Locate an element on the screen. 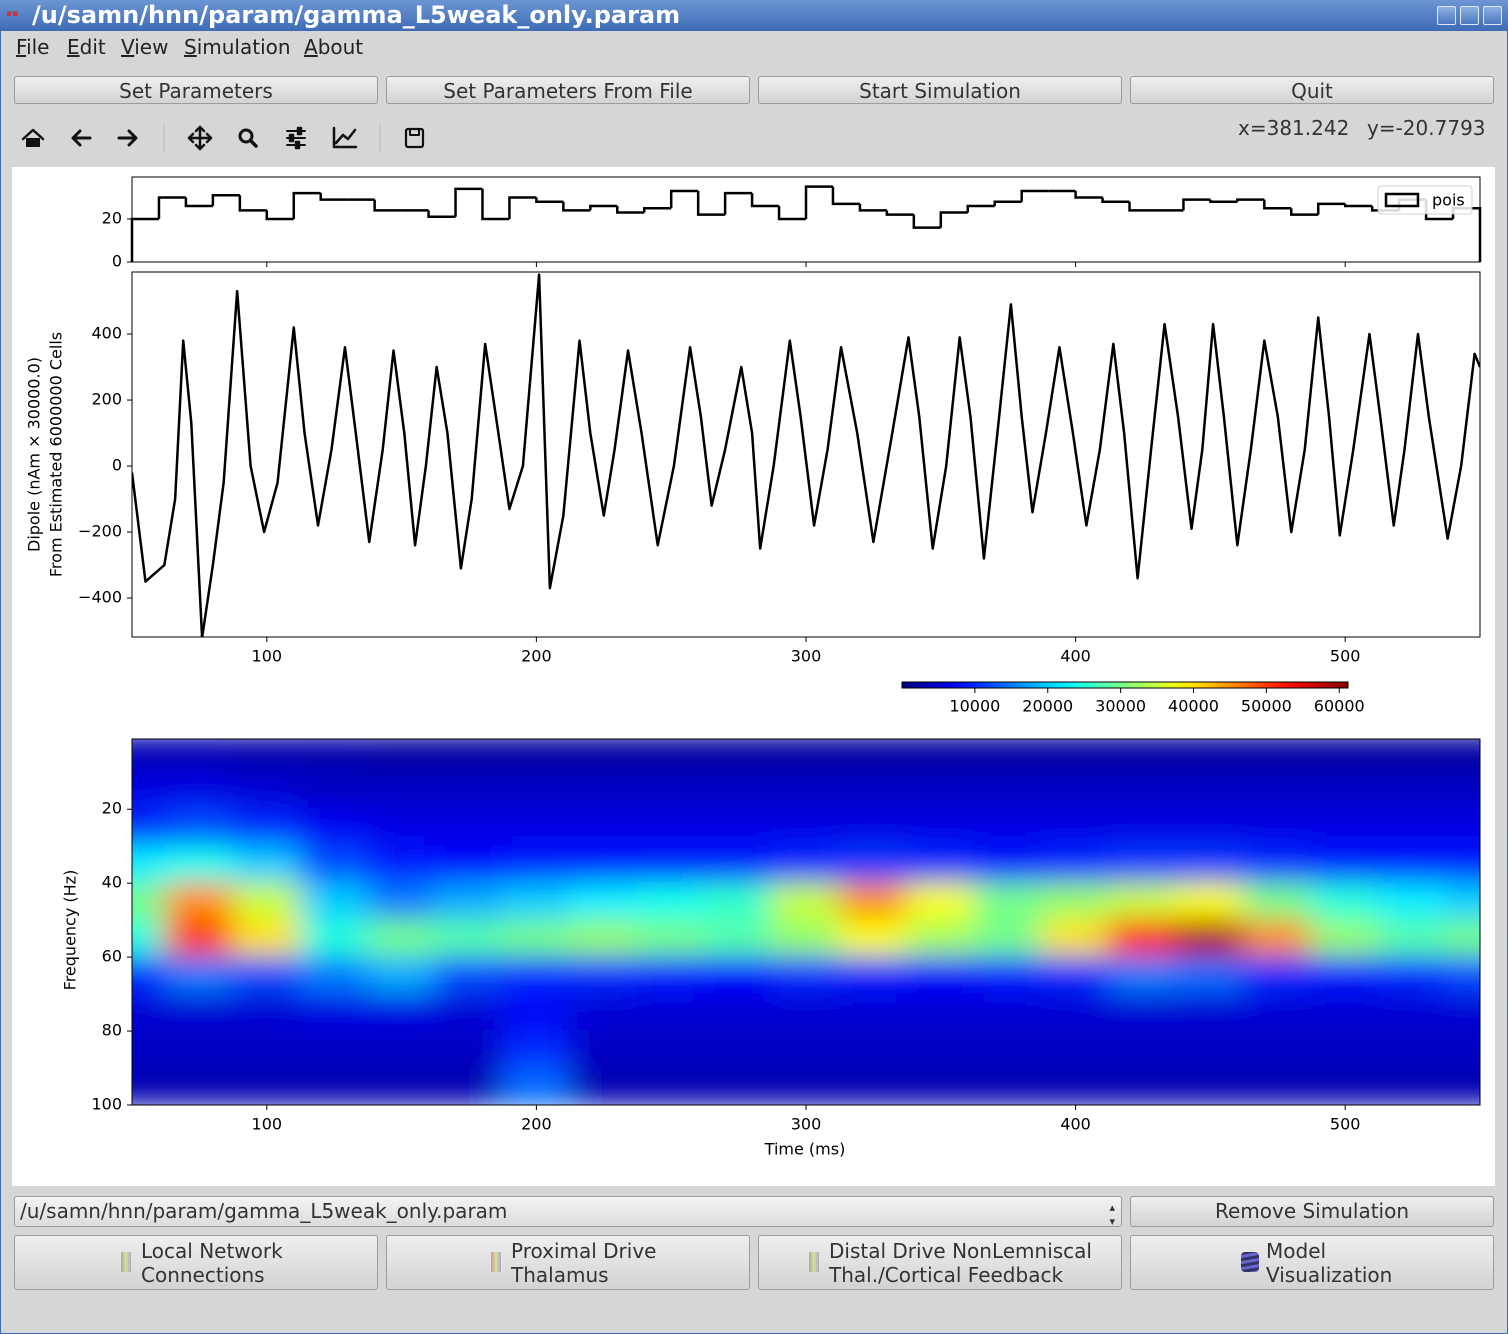 This screenshot has width=1508, height=1334. button-label: Thalamus is located at coordinates (560, 1275).